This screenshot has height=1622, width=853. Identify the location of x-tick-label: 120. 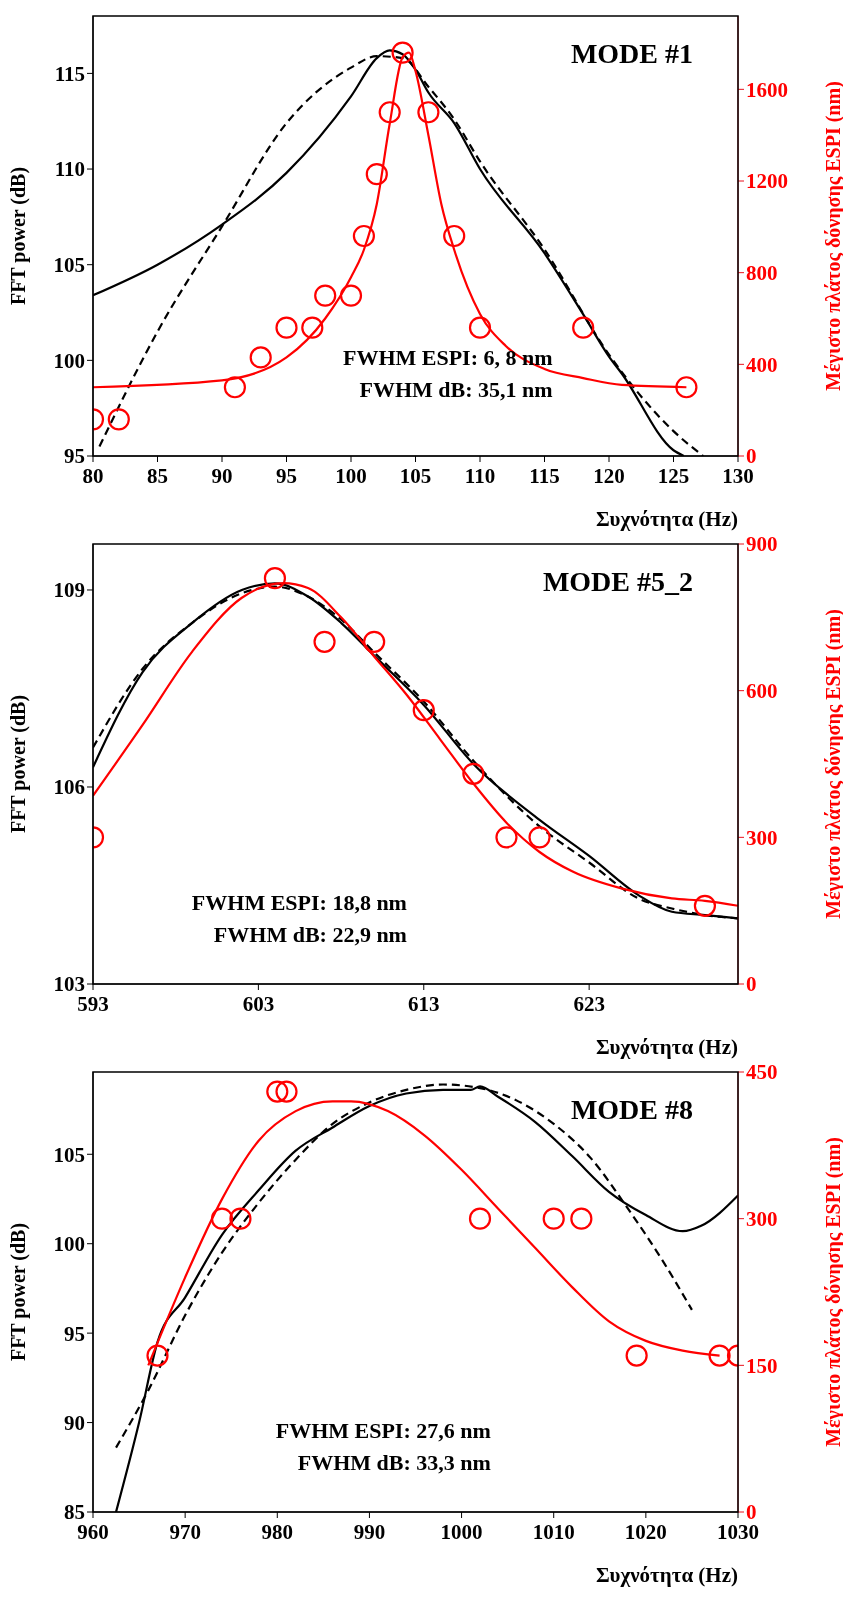
(609, 475).